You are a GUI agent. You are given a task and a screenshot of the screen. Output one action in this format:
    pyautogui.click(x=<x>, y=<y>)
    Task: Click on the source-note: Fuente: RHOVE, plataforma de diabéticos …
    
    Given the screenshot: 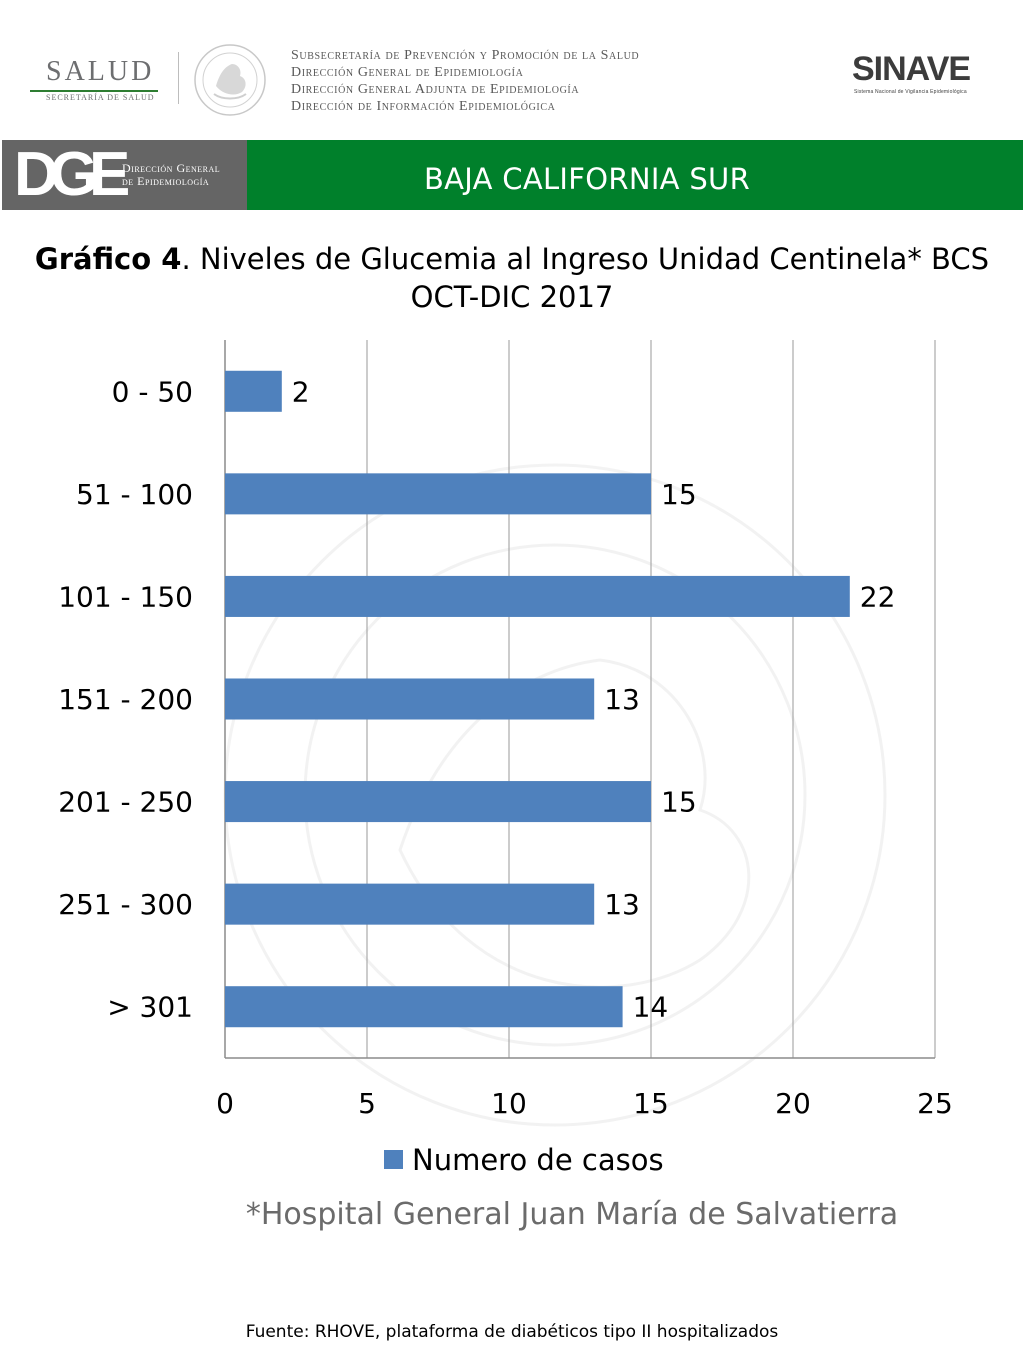 What is the action you would take?
    pyautogui.click(x=512, y=1332)
    